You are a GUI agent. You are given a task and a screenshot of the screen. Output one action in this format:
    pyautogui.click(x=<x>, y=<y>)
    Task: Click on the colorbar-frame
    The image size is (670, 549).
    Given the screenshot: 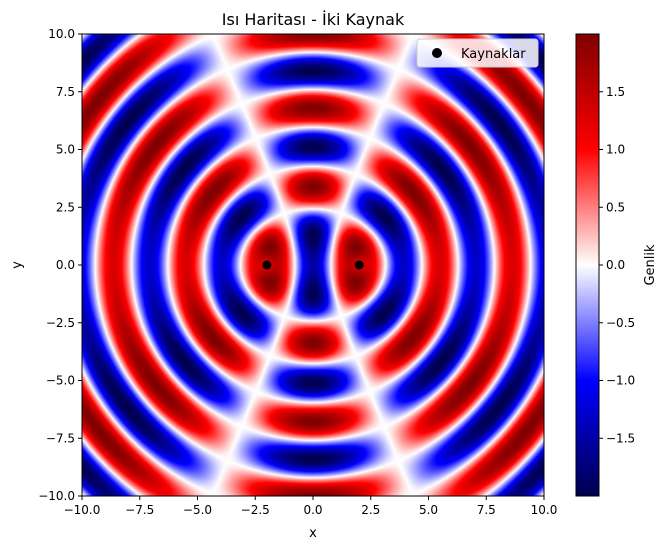 What is the action you would take?
    pyautogui.click(x=587, y=265)
    